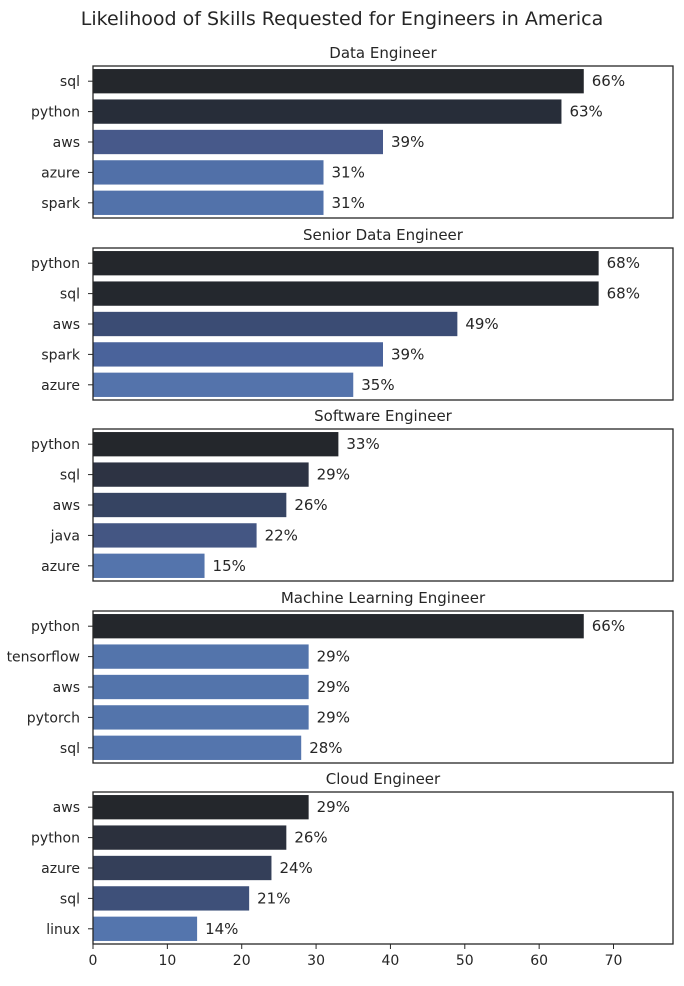  I want to click on panel-title: Data Engineer, so click(383, 53).